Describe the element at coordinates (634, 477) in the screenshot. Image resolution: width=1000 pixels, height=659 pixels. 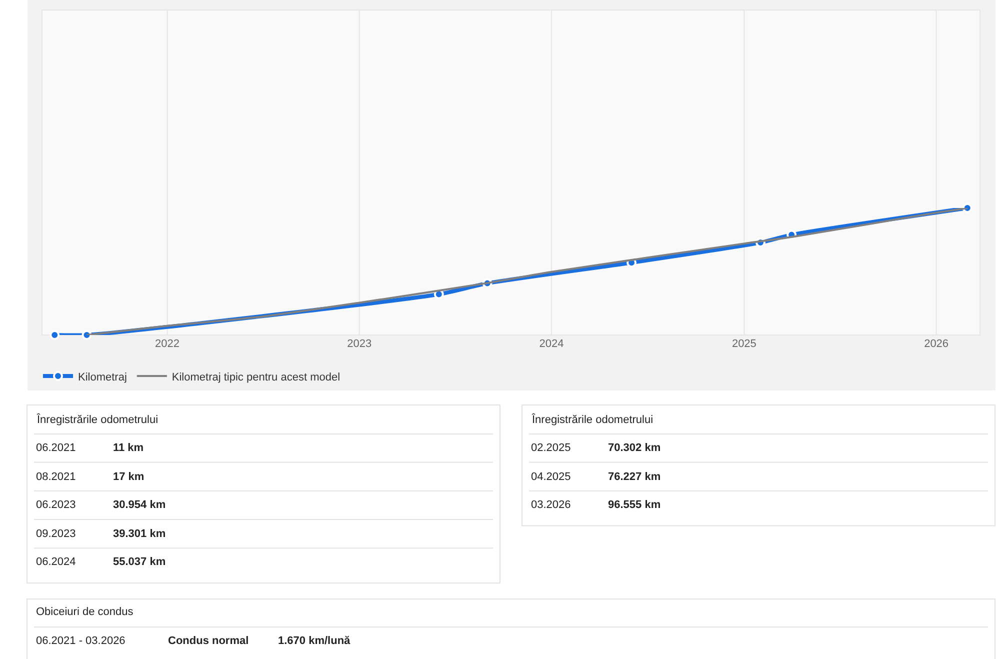
I see `text: 76.227 km` at that location.